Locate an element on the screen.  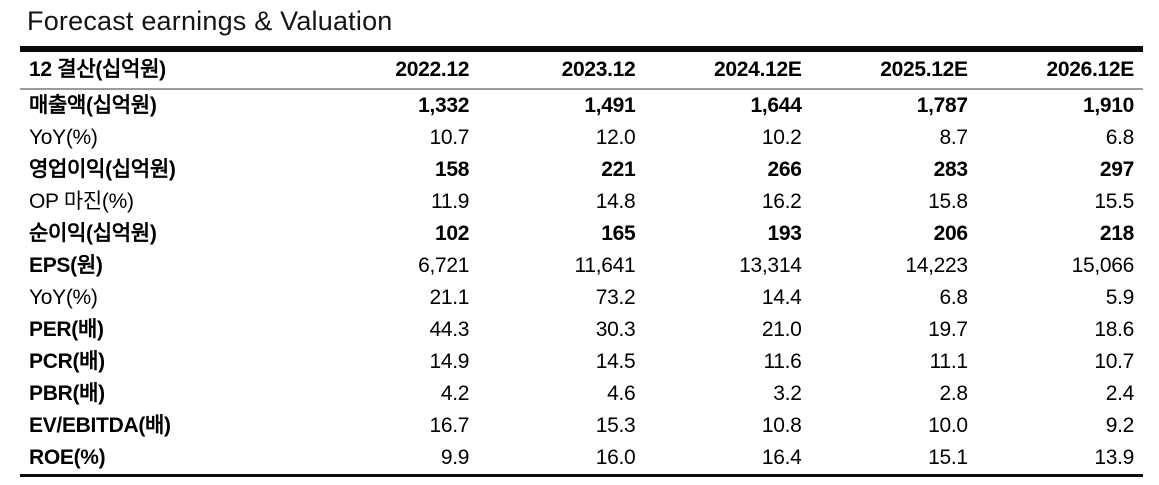
table-row: 매출액(십억원) 1,332 1,491 1,644 1,787 1,910 is located at coordinates (581, 105).